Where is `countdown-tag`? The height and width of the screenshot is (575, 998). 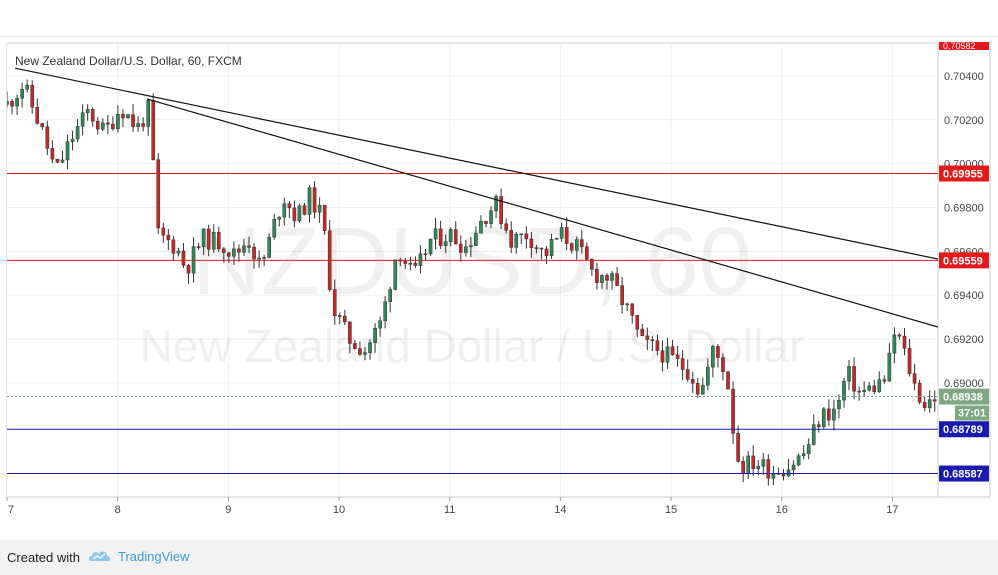
countdown-tag is located at coordinates (972, 413).